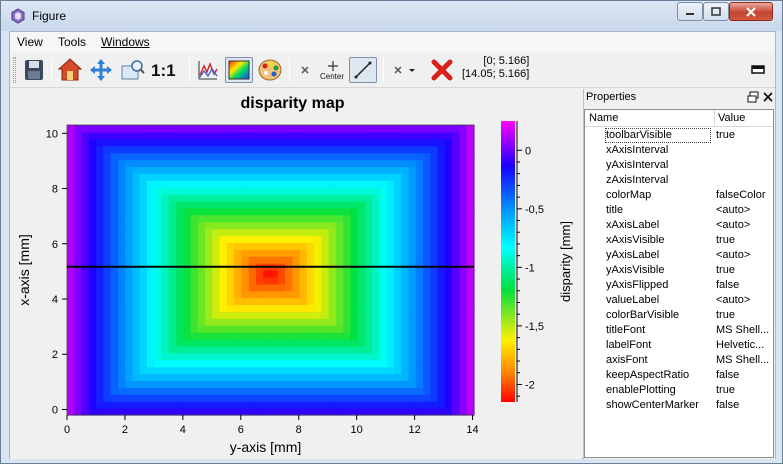 Image resolution: width=783 pixels, height=464 pixels. What do you see at coordinates (758, 70) in the screenshot?
I see `dock-button` at bounding box center [758, 70].